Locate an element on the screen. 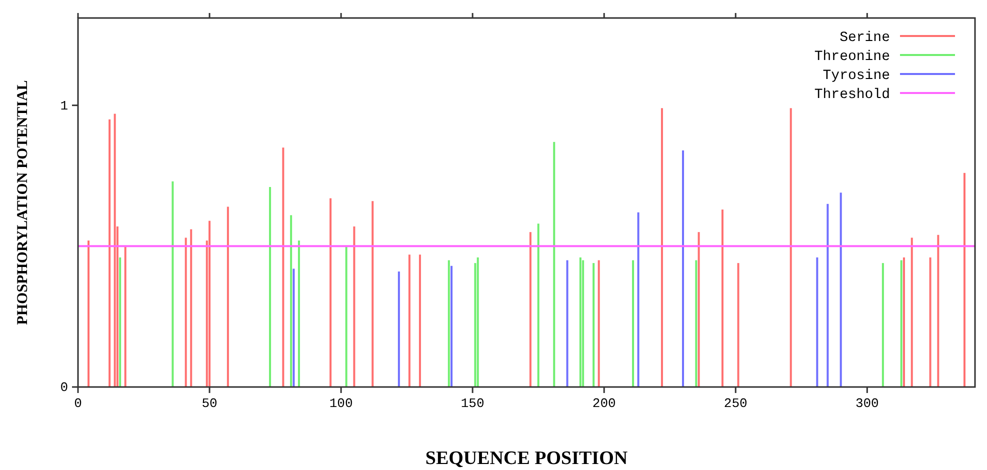 This screenshot has height=470, width=987. y-axis-title: PHOSPHORYLATION POTENTIAL is located at coordinates (23, 202).